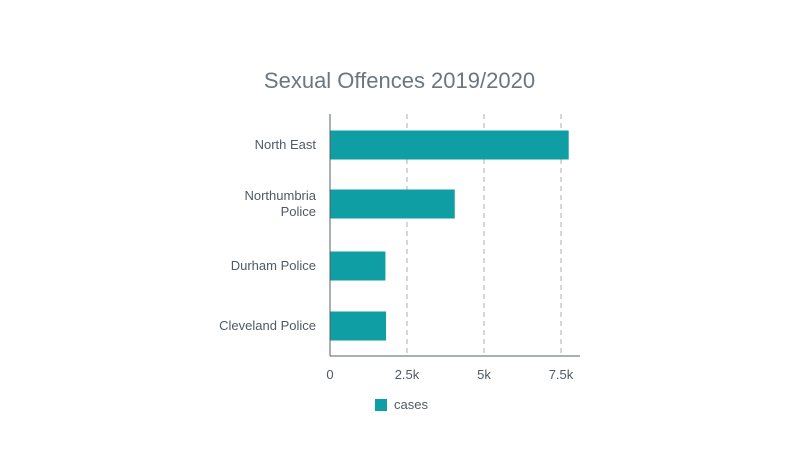  Describe the element at coordinates (561, 374) in the screenshot. I see `x-tick-label: 7.5k` at that location.